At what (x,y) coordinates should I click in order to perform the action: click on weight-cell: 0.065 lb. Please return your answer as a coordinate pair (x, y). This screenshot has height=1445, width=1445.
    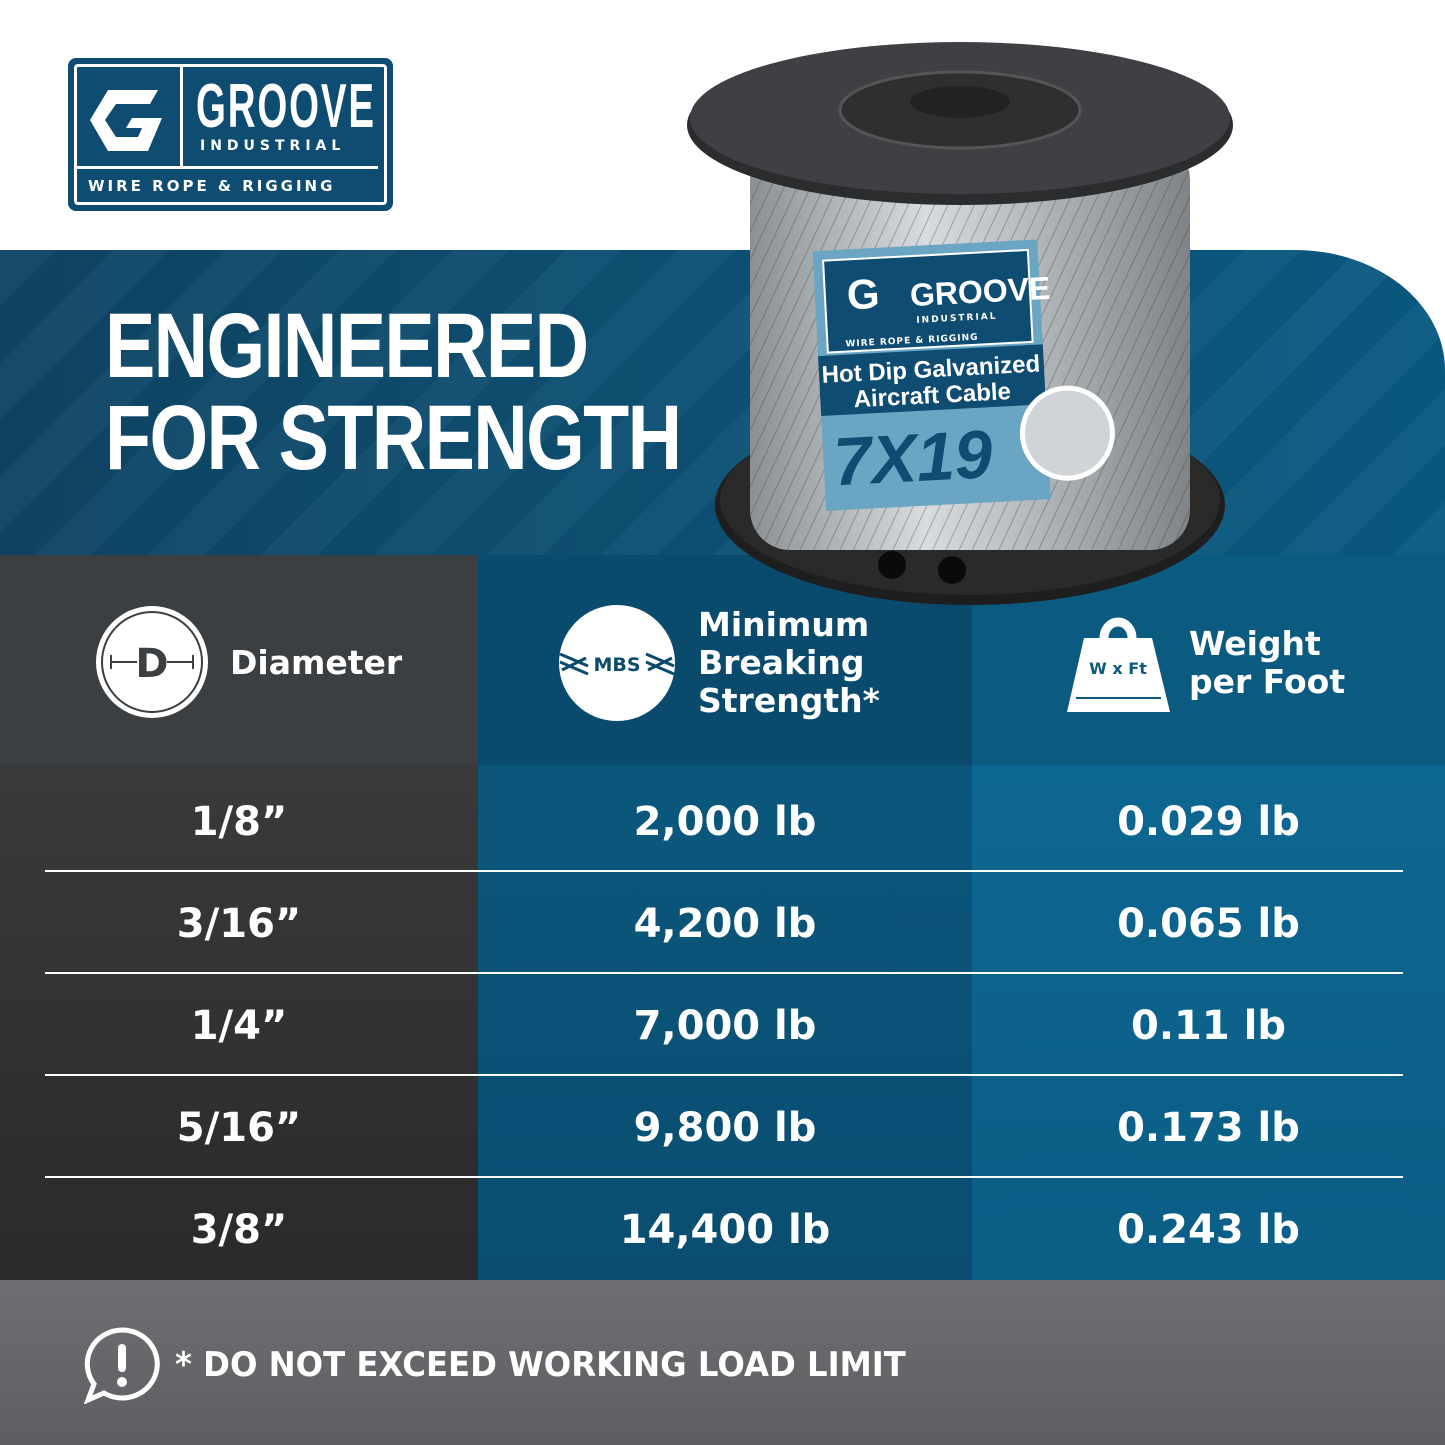
    Looking at the image, I should click on (1208, 923).